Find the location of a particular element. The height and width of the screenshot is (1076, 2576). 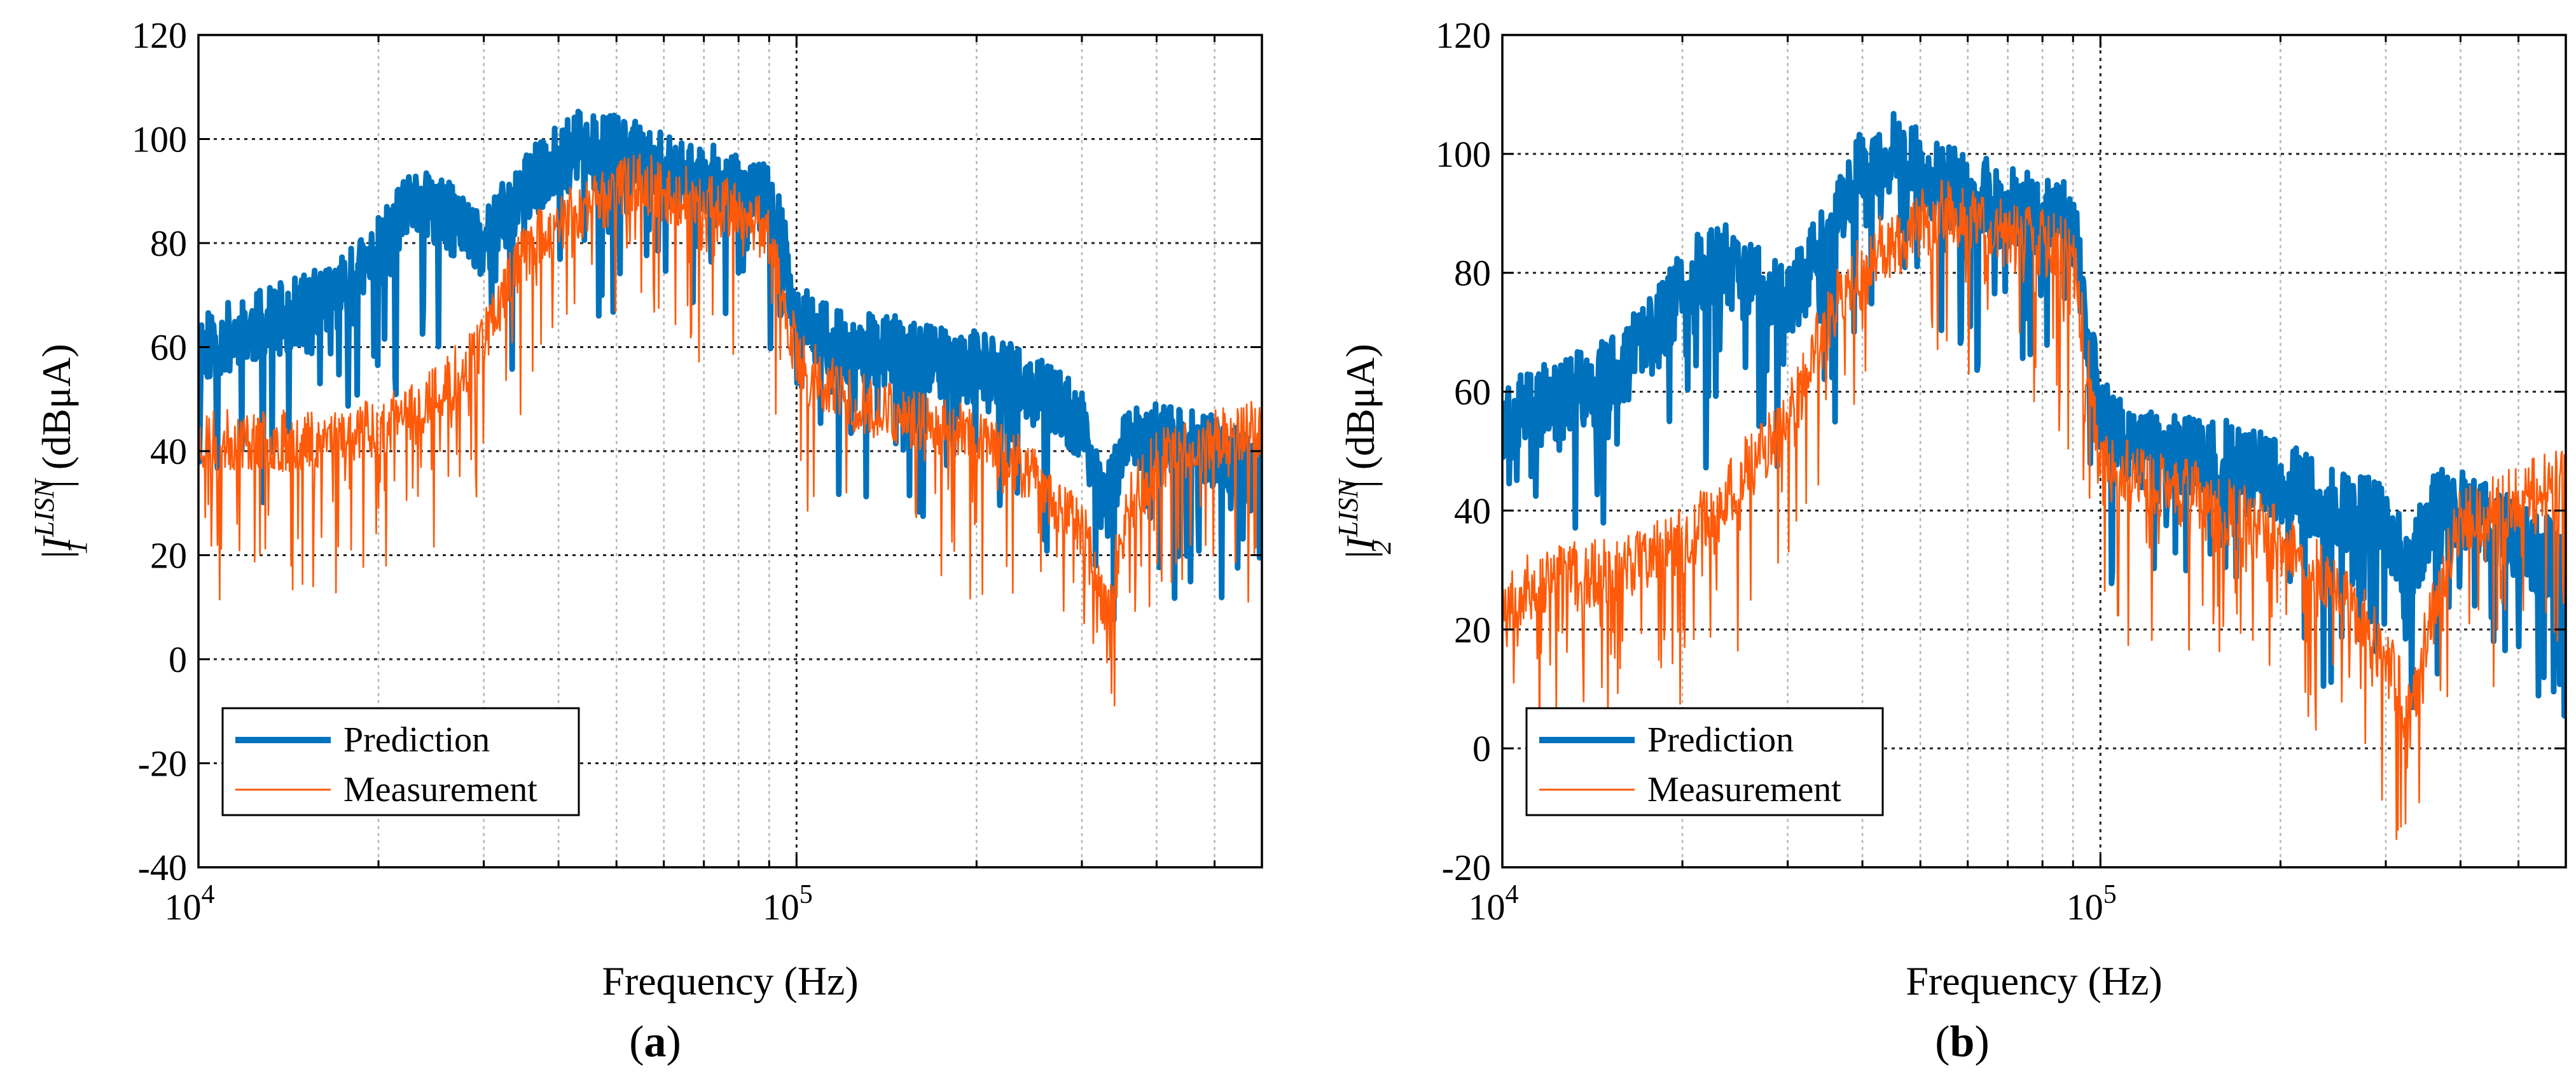

panel-label-letter: b is located at coordinates (1962, 1042).